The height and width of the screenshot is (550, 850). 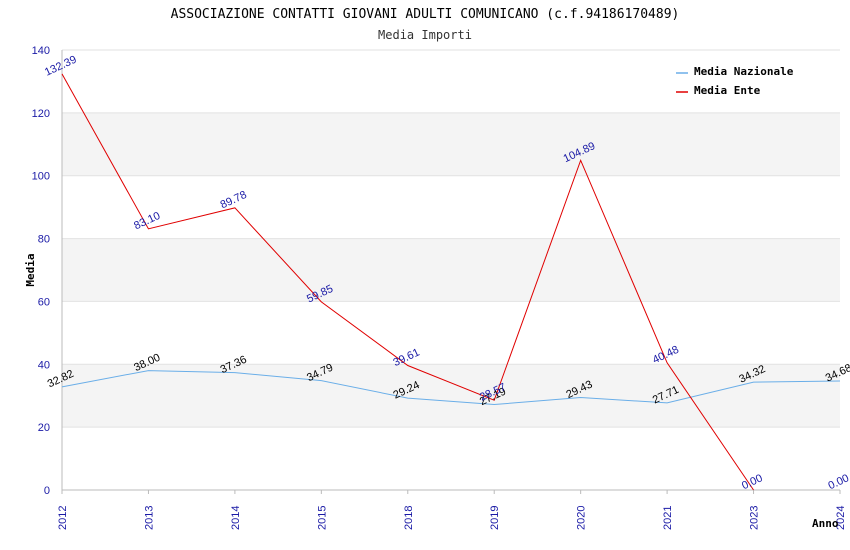 I want to click on x-tick-label: 2023, so click(x=755, y=518).